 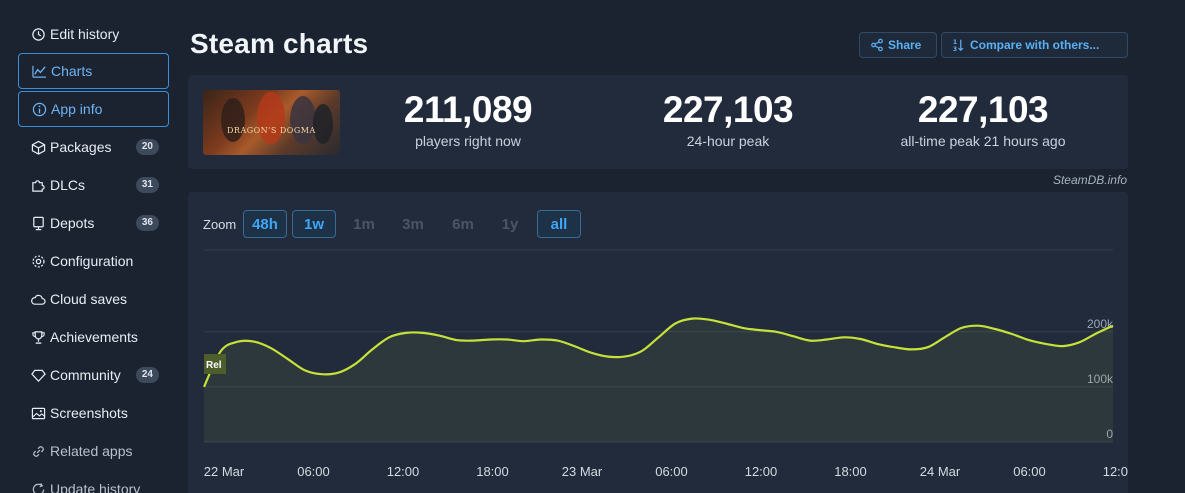 I want to click on game-cover-image: DRAGON'S DOGMA, so click(x=271, y=122).